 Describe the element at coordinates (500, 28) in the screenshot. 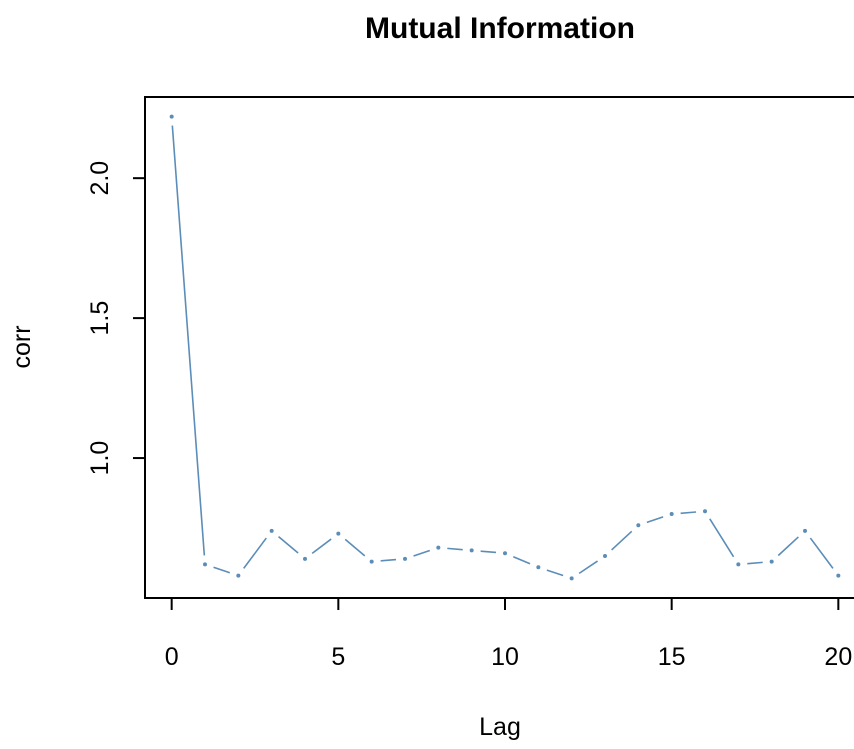

I see `chart-title: Mutual Information` at that location.